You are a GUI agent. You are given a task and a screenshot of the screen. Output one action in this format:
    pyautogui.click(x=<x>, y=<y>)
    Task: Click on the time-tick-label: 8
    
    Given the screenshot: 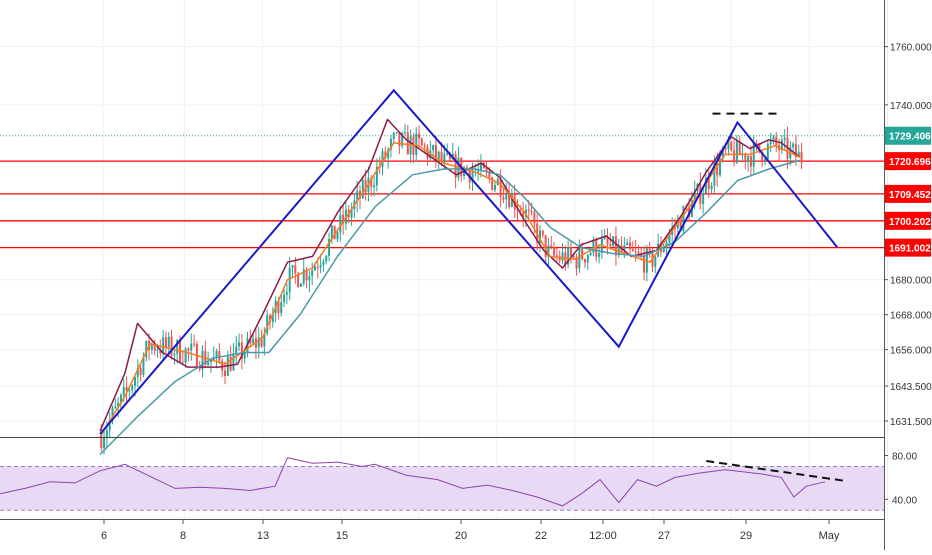 What is the action you would take?
    pyautogui.click(x=183, y=536)
    